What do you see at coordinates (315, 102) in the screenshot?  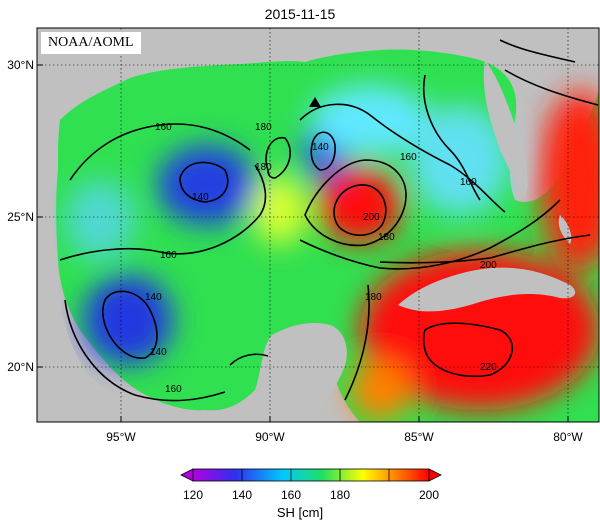 I see `station-marker-icon` at bounding box center [315, 102].